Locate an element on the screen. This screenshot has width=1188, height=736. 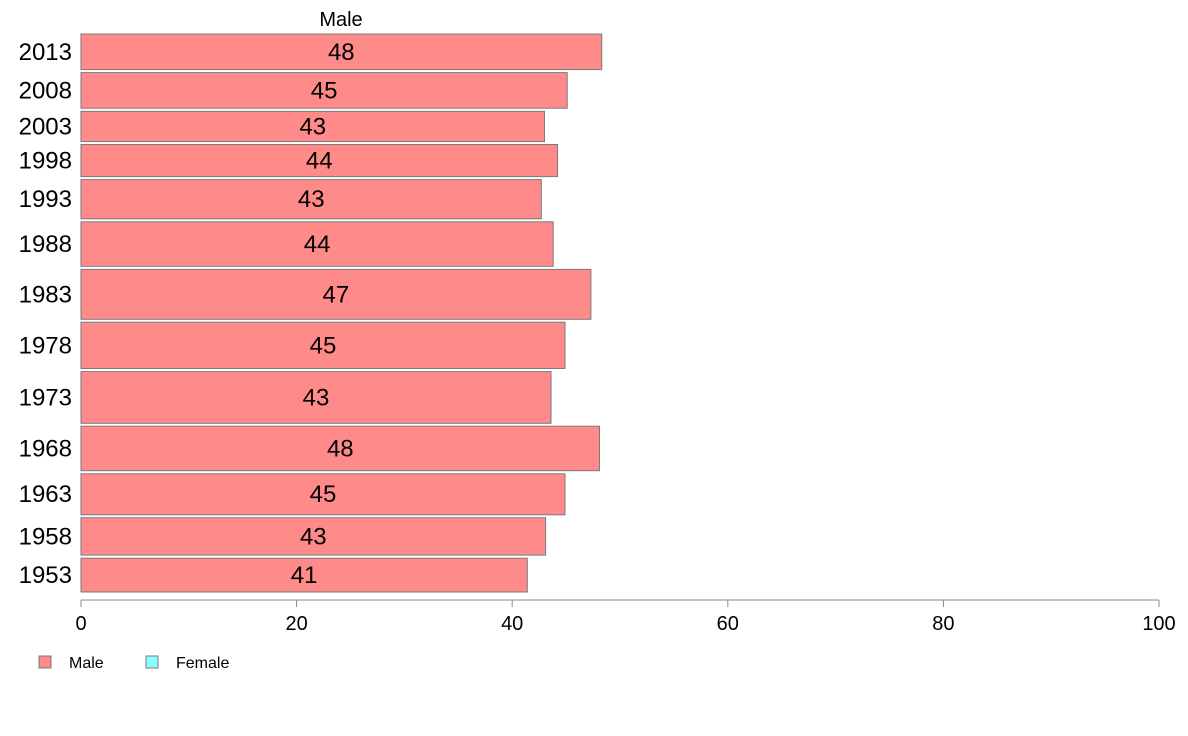
data-label-1968: 48 is located at coordinates (340, 449).